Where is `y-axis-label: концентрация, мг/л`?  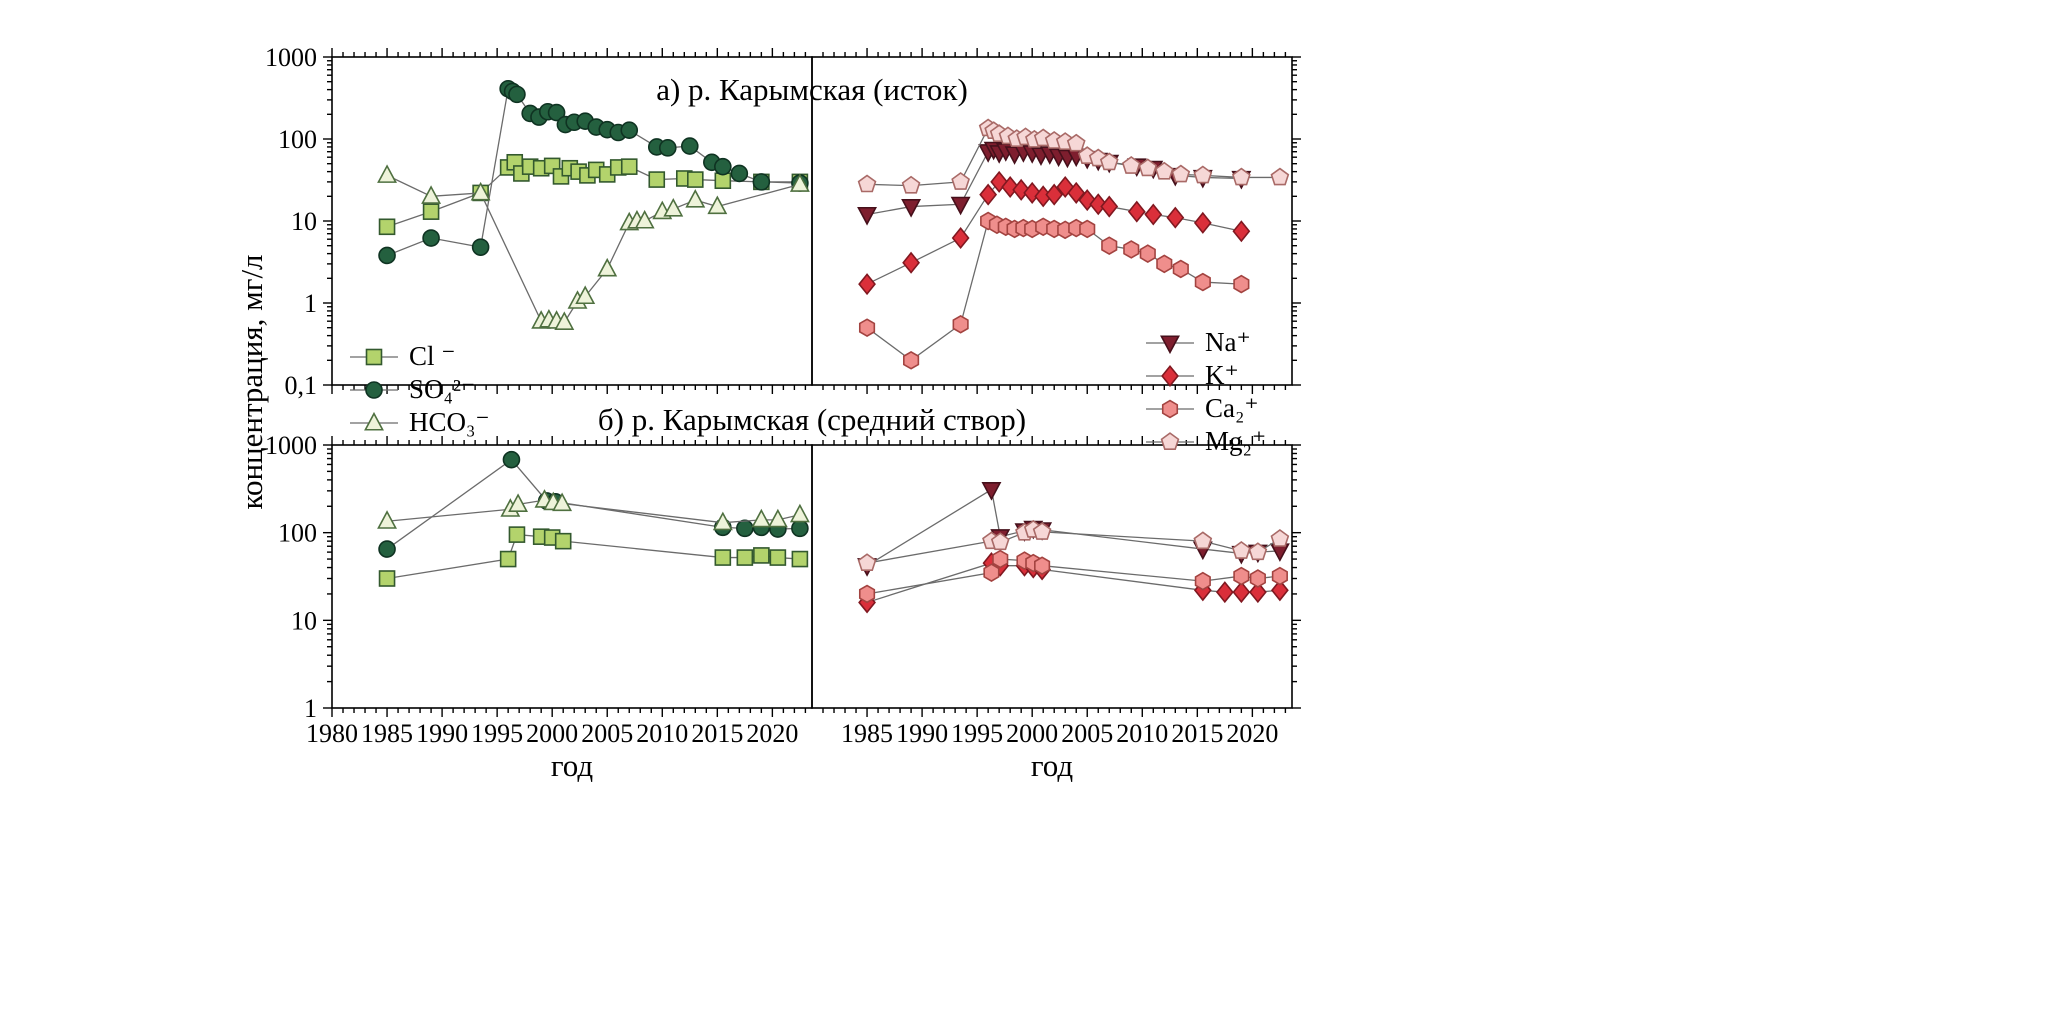 y-axis-label: концентрация, мг/л is located at coordinates (251, 382).